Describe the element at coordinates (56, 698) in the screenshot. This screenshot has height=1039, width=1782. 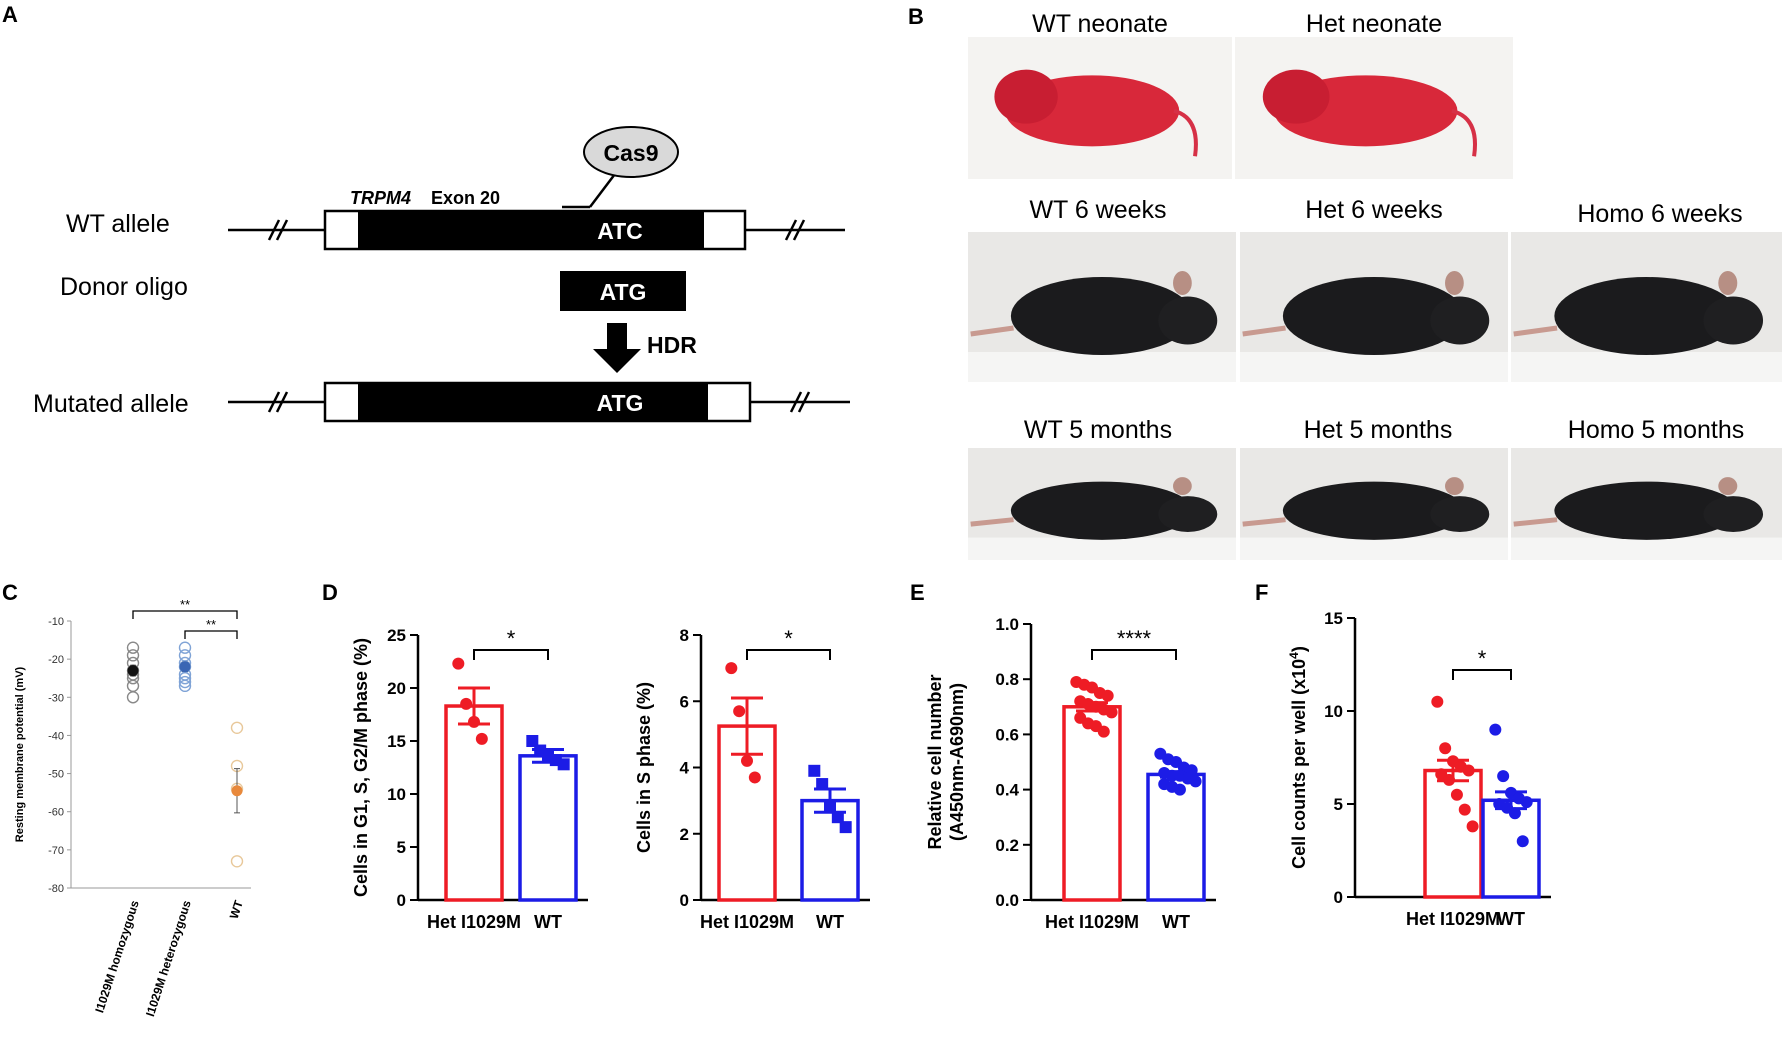
I see `y-tick-label: -30` at that location.